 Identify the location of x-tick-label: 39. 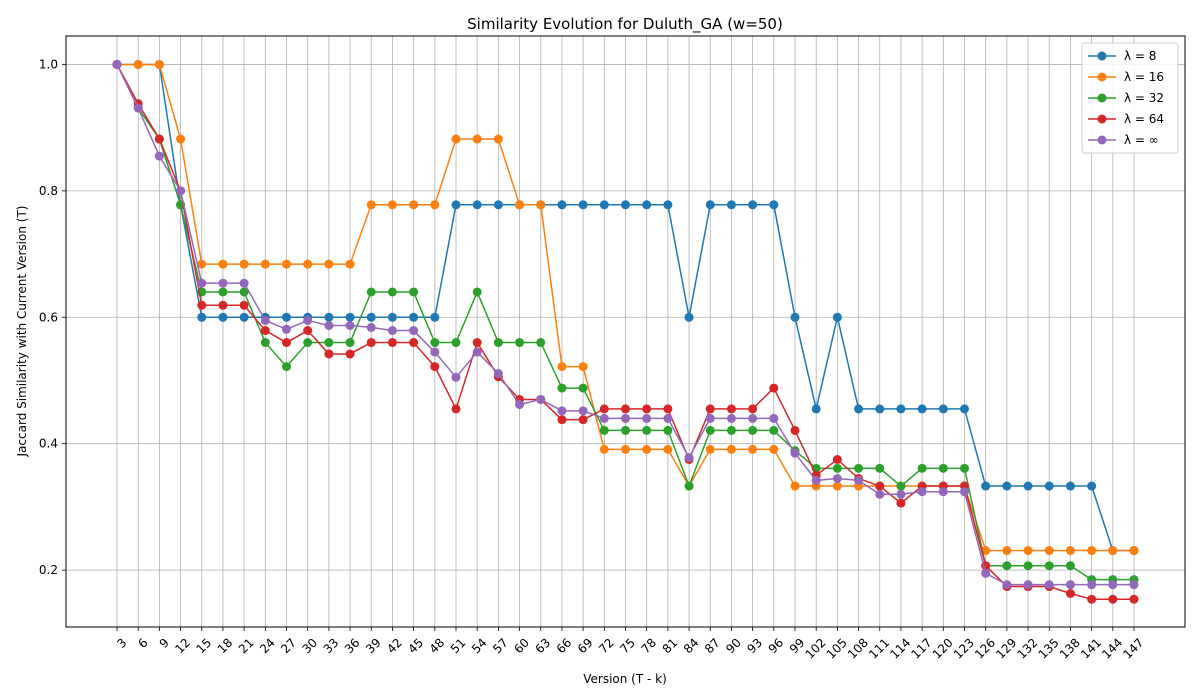
(373, 646).